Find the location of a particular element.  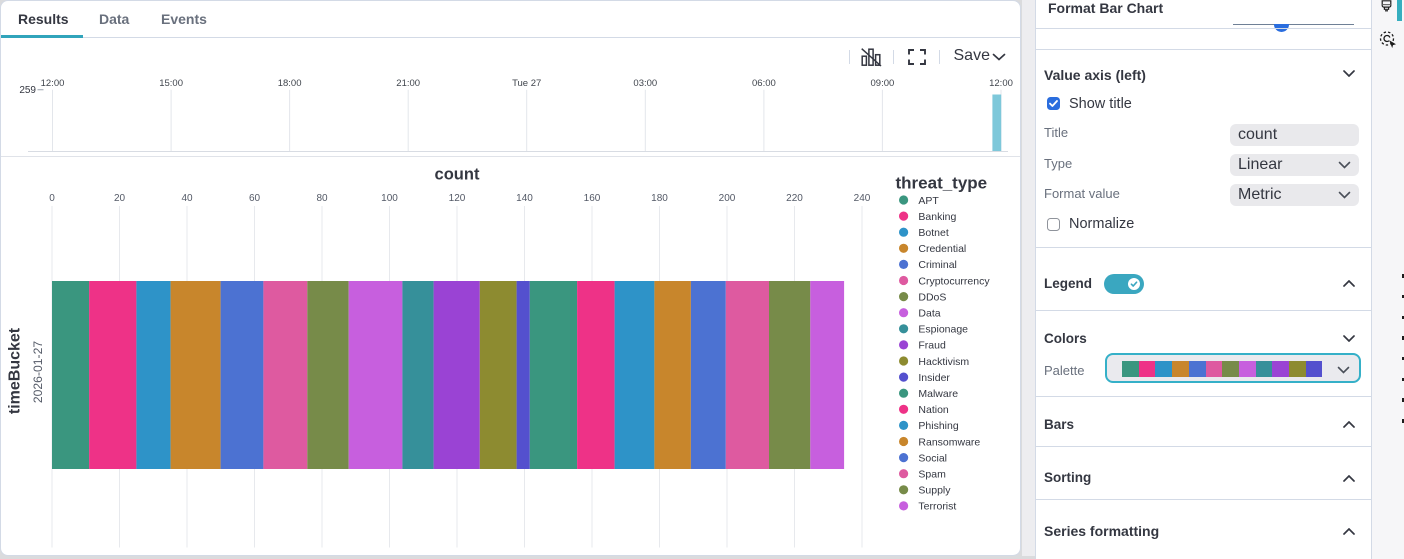

svg-text: Insider is located at coordinates (934, 378).